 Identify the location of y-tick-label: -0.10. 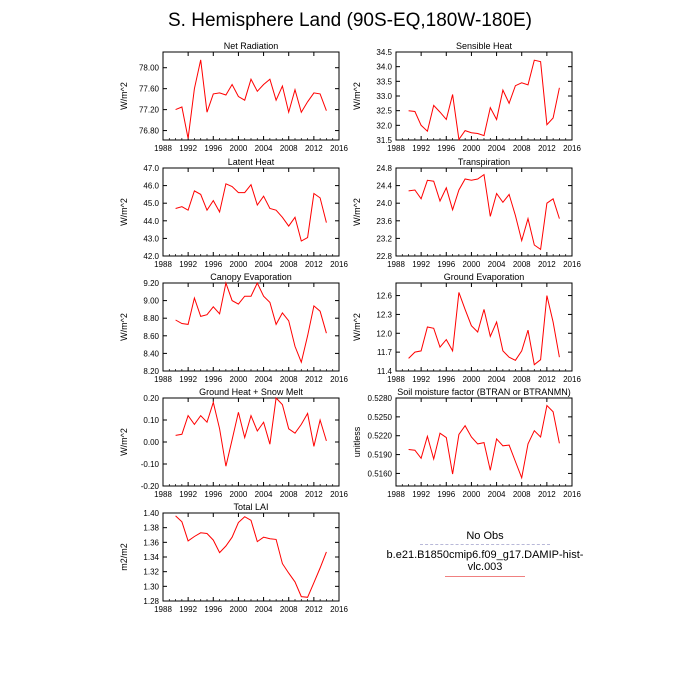
(150, 464).